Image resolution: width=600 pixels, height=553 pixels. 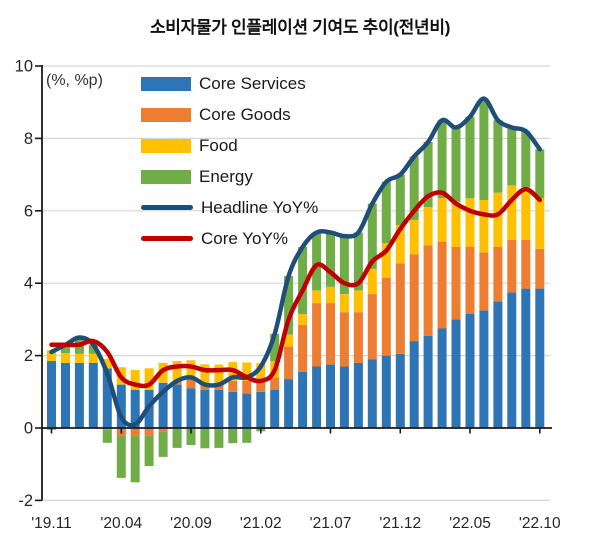 I want to click on y-tick-label: 4, so click(x=28, y=284).